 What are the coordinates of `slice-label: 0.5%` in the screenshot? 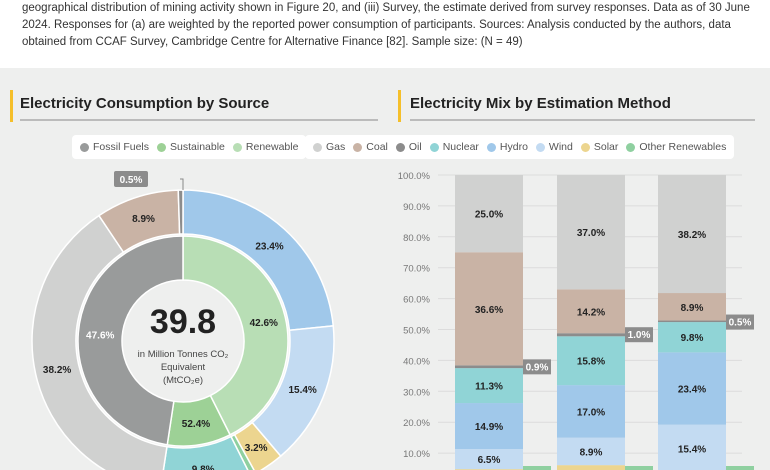 It's located at (131, 180).